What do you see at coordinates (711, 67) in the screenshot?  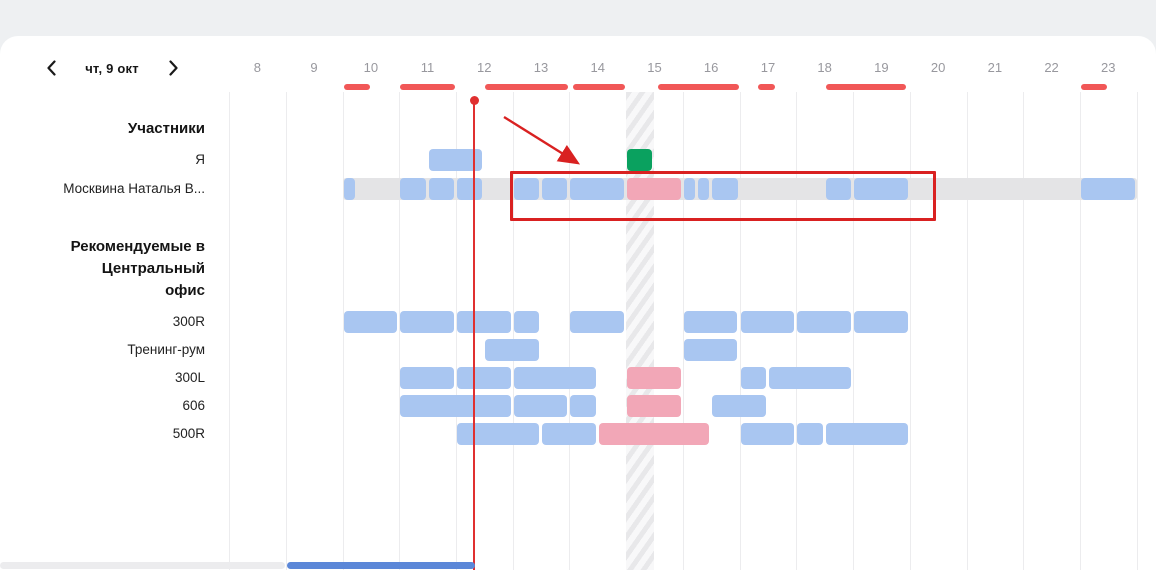 I see `hour-label-16: 16` at bounding box center [711, 67].